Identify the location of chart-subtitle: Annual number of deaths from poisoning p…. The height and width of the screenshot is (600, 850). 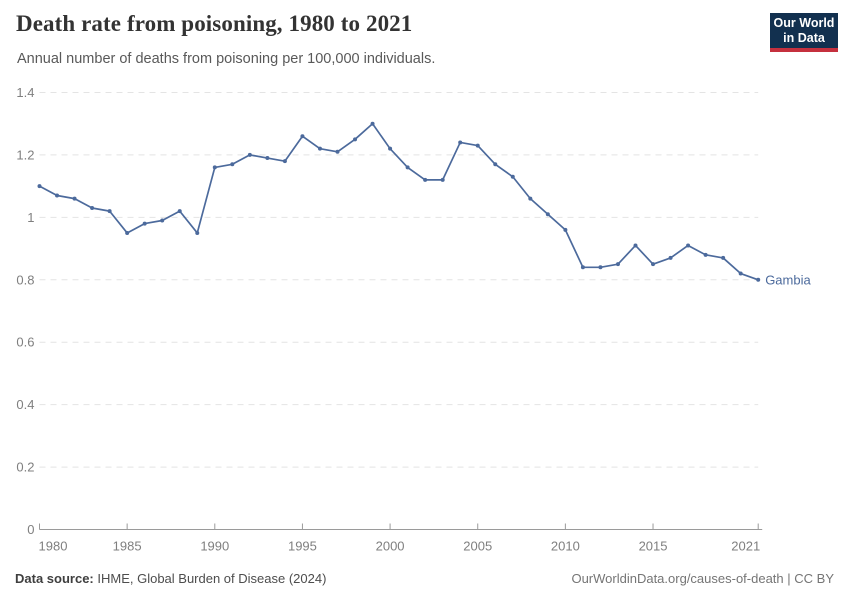
(226, 59).